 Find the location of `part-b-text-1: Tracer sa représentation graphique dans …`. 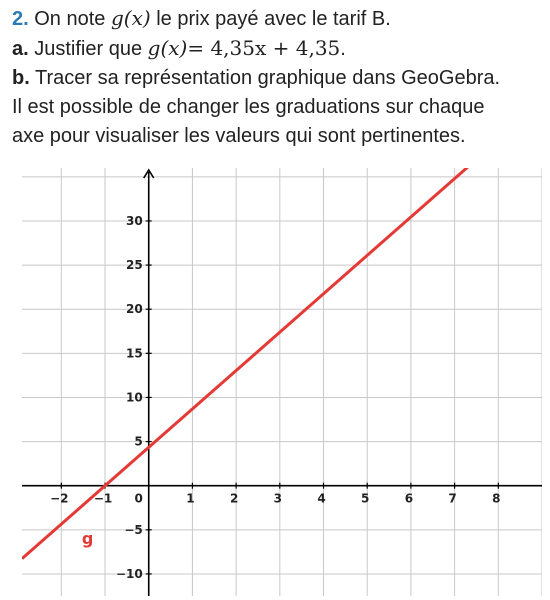

part-b-text-1: Tracer sa représentation graphique dans … is located at coordinates (267, 78).